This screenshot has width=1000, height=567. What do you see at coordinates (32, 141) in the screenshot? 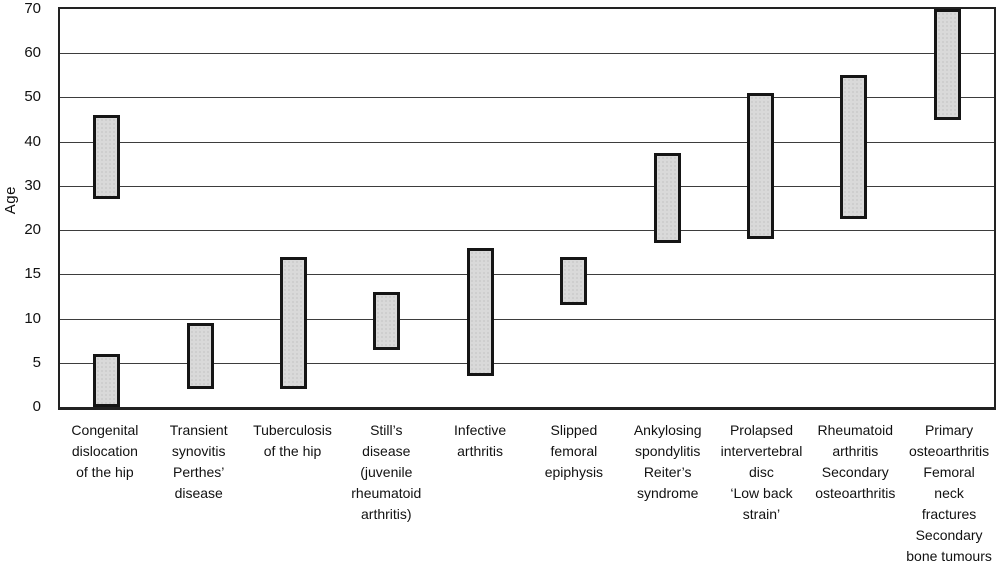
I see `y-tick-label-40: 40` at bounding box center [32, 141].